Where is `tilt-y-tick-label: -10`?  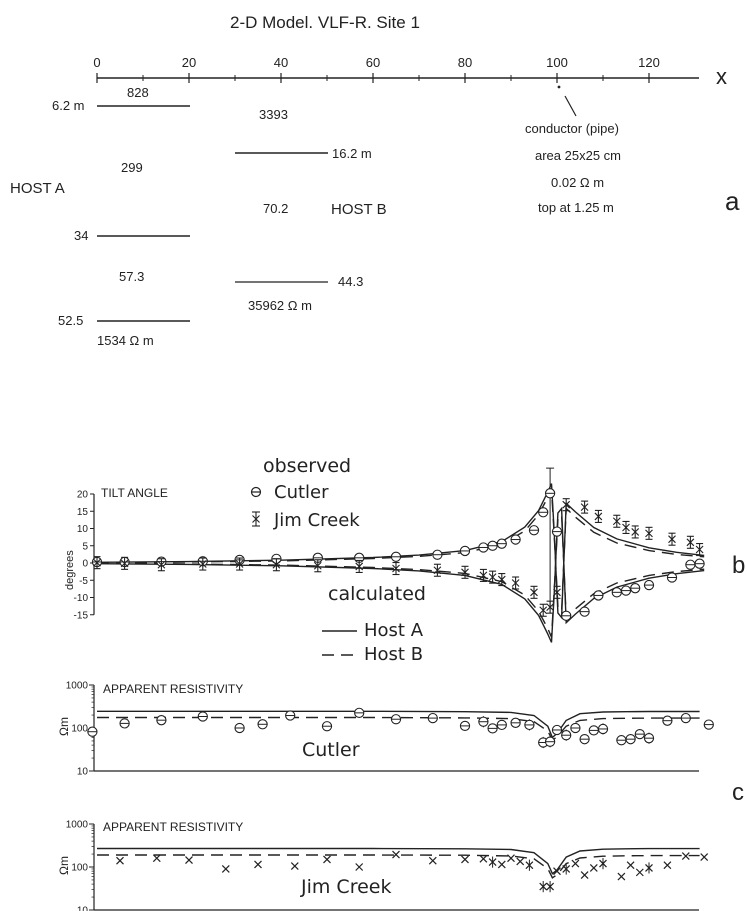
tilt-y-tick-label: -10 is located at coordinates (81, 598).